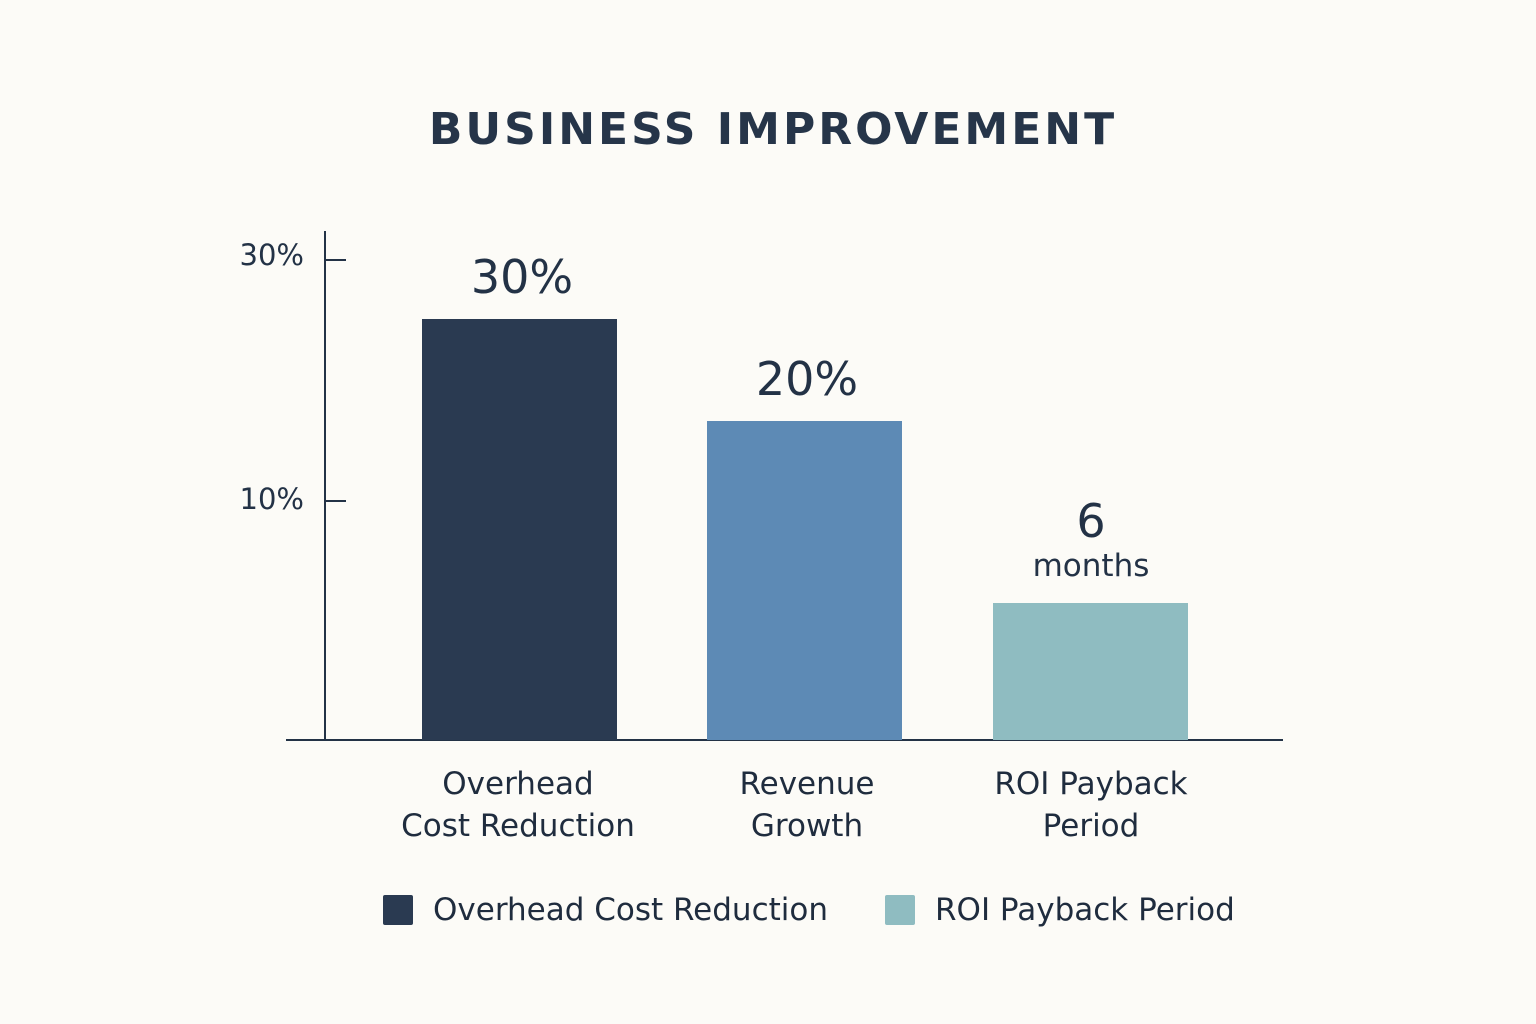  I want to click on chart-title: BUSINESS IMPROVEMENT, so click(773, 129).